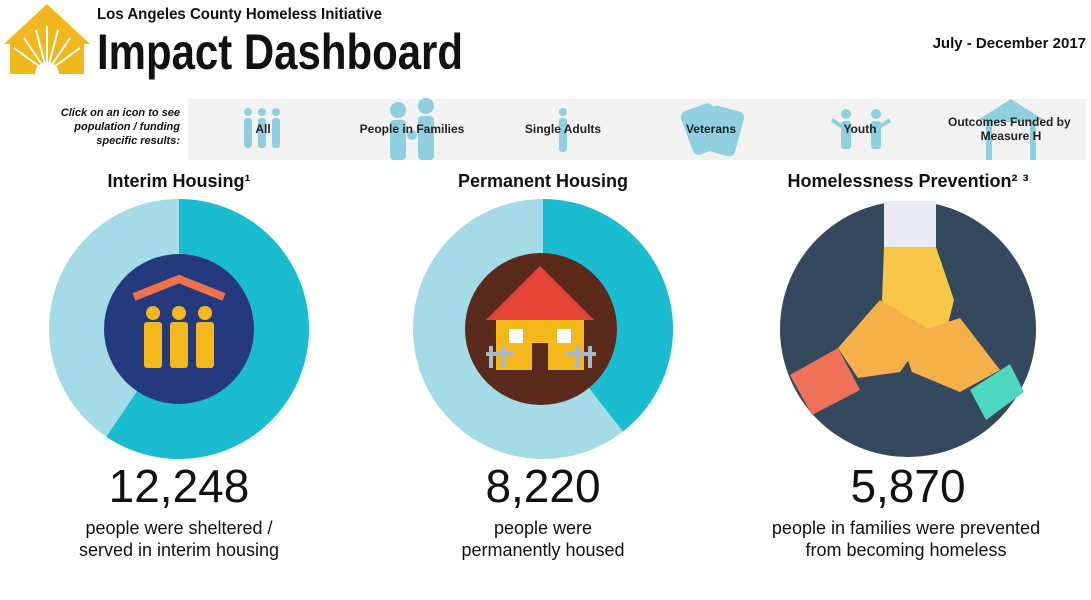 Image resolution: width=1091 pixels, height=600 pixels. I want to click on tab-veterans: Veterans, so click(712, 130).